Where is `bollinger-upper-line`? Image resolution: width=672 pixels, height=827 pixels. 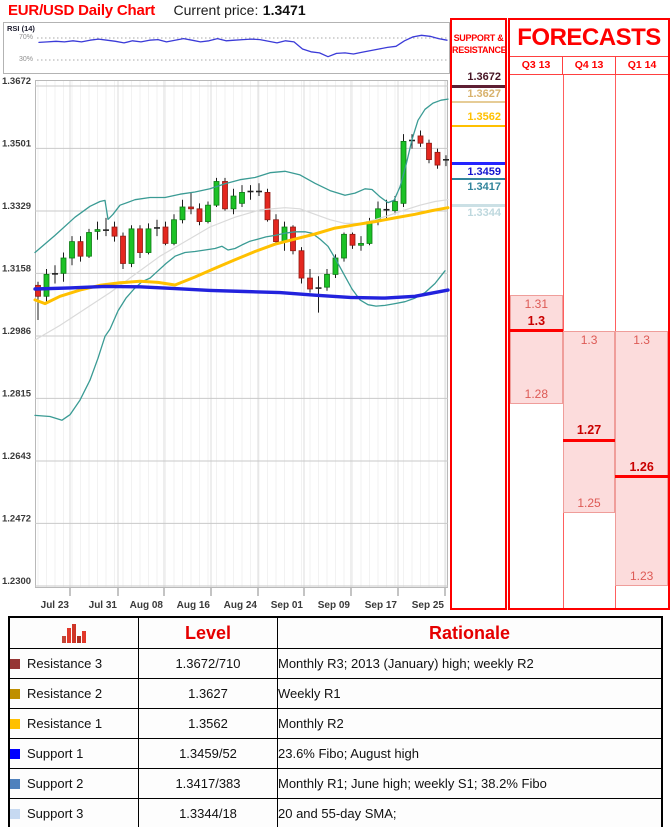
bollinger-upper-line is located at coordinates (241, 176).